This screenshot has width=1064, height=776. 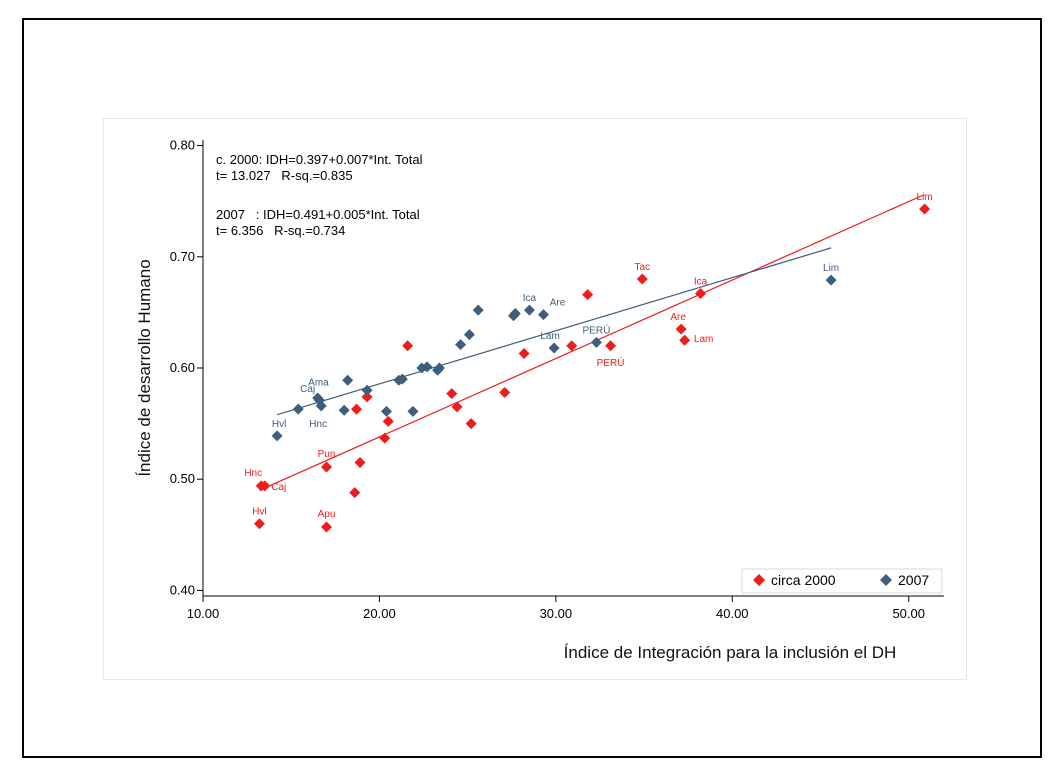 I want to click on point-label-2007: Hnc, so click(x=318, y=424).